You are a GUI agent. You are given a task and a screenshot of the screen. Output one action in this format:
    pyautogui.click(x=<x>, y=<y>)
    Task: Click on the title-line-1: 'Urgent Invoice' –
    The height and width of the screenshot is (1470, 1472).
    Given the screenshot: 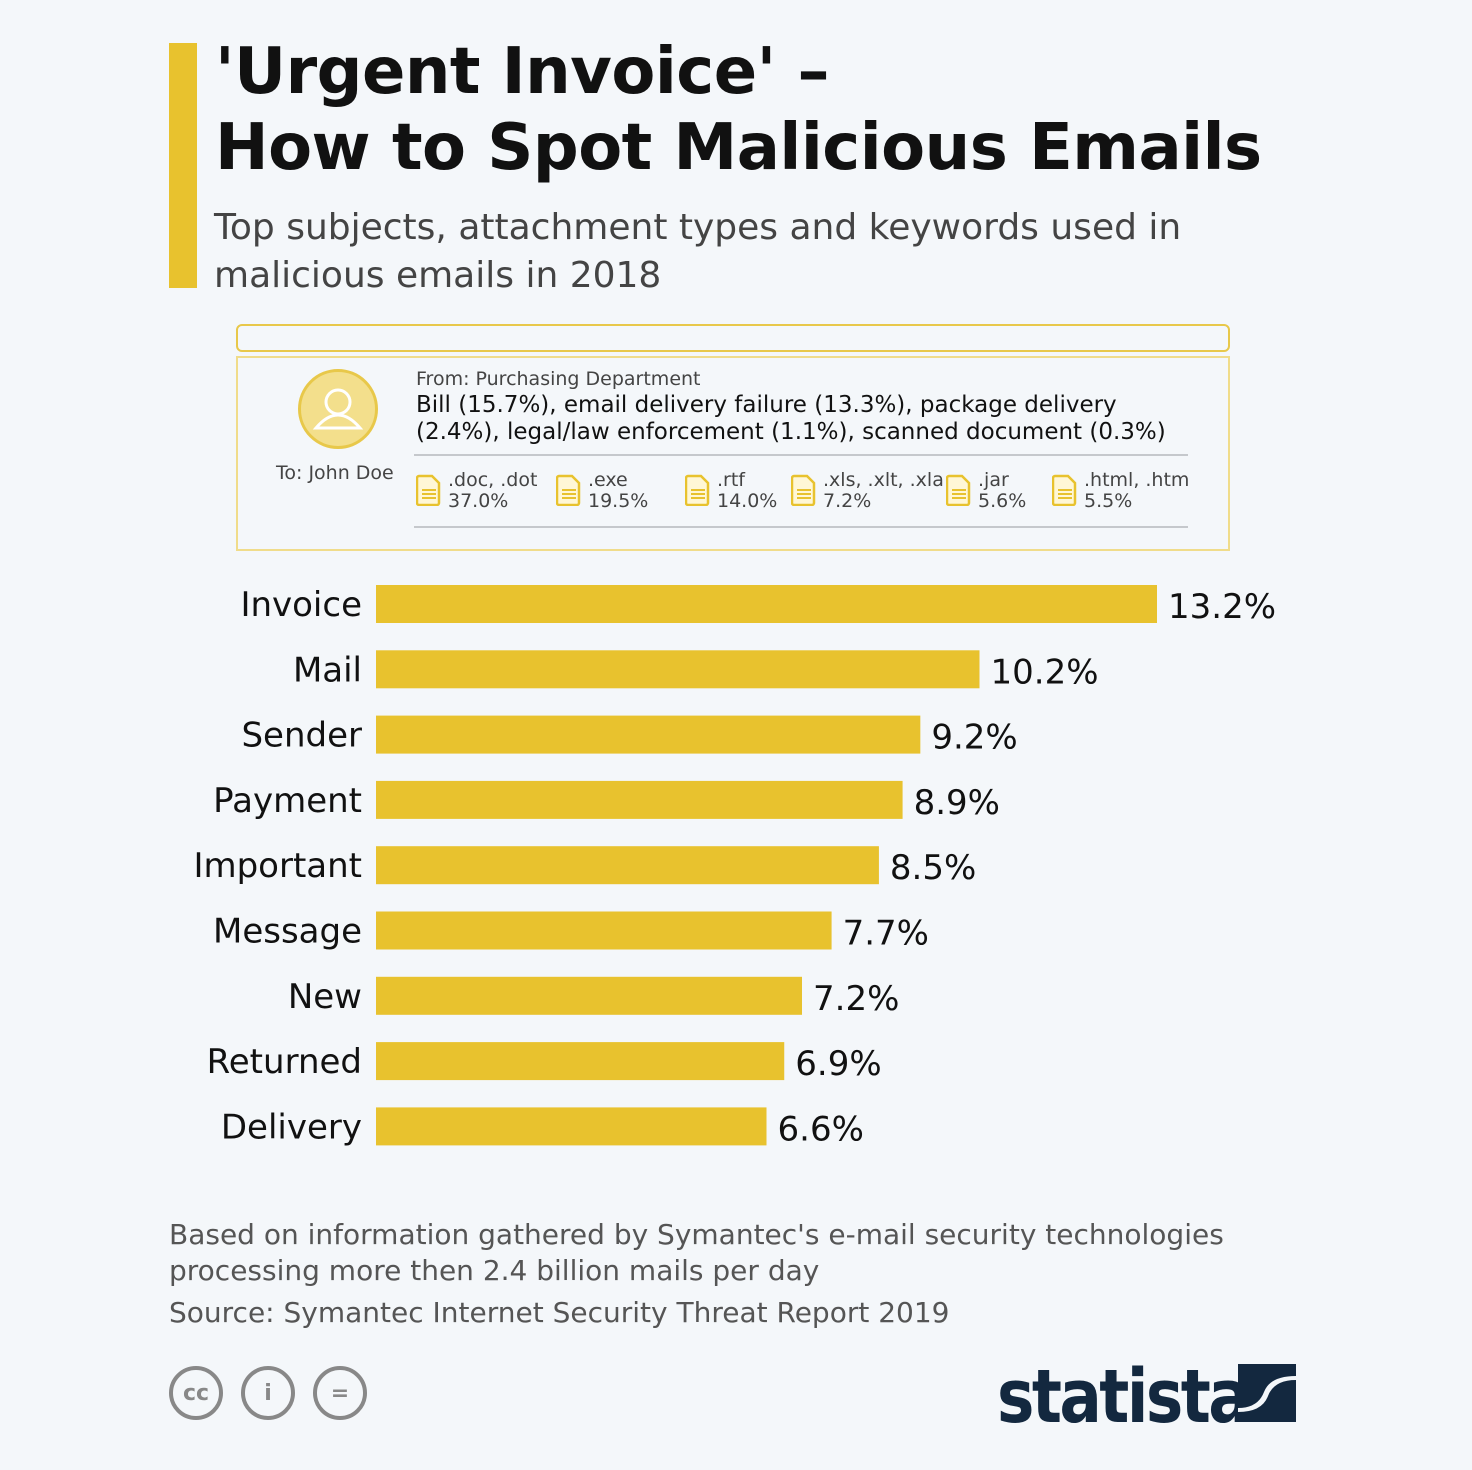 What is the action you would take?
    pyautogui.click(x=522, y=72)
    